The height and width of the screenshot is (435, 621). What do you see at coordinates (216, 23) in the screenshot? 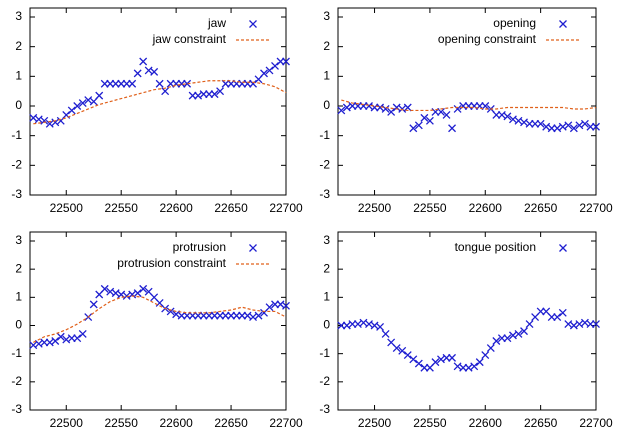
I see `legend-label: jaw` at bounding box center [216, 23].